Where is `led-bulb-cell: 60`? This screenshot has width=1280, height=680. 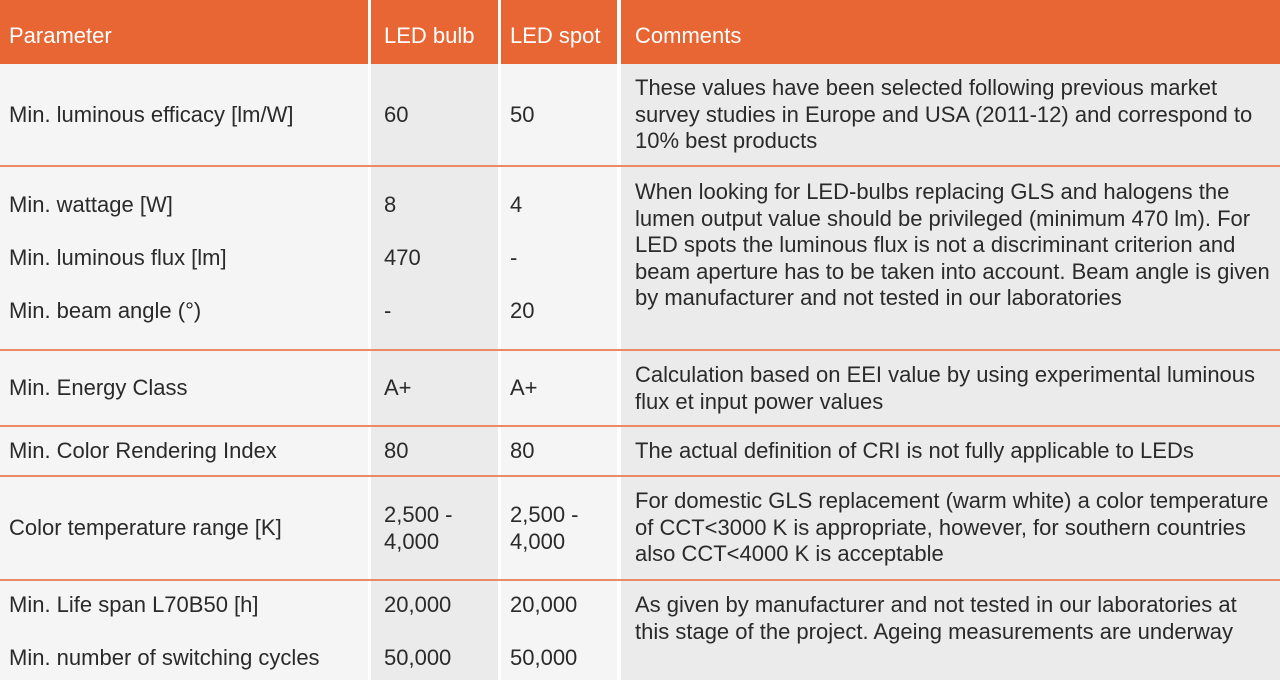
led-bulb-cell: 60 is located at coordinates (434, 115).